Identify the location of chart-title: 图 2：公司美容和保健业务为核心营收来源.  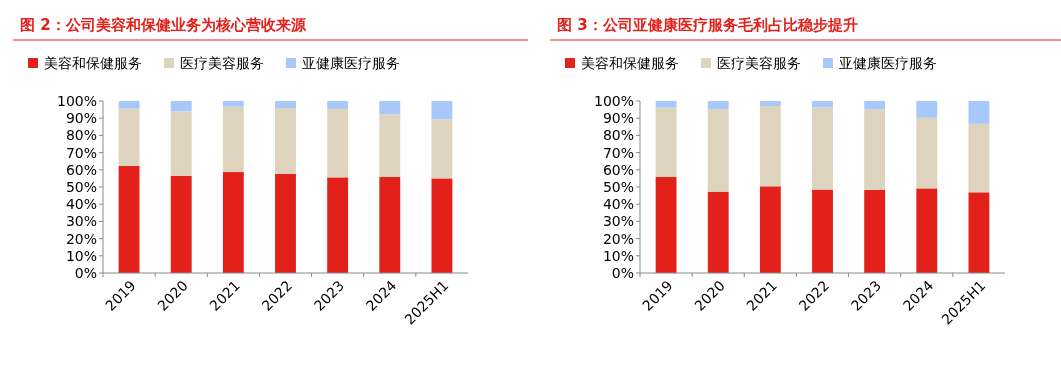
(163, 25).